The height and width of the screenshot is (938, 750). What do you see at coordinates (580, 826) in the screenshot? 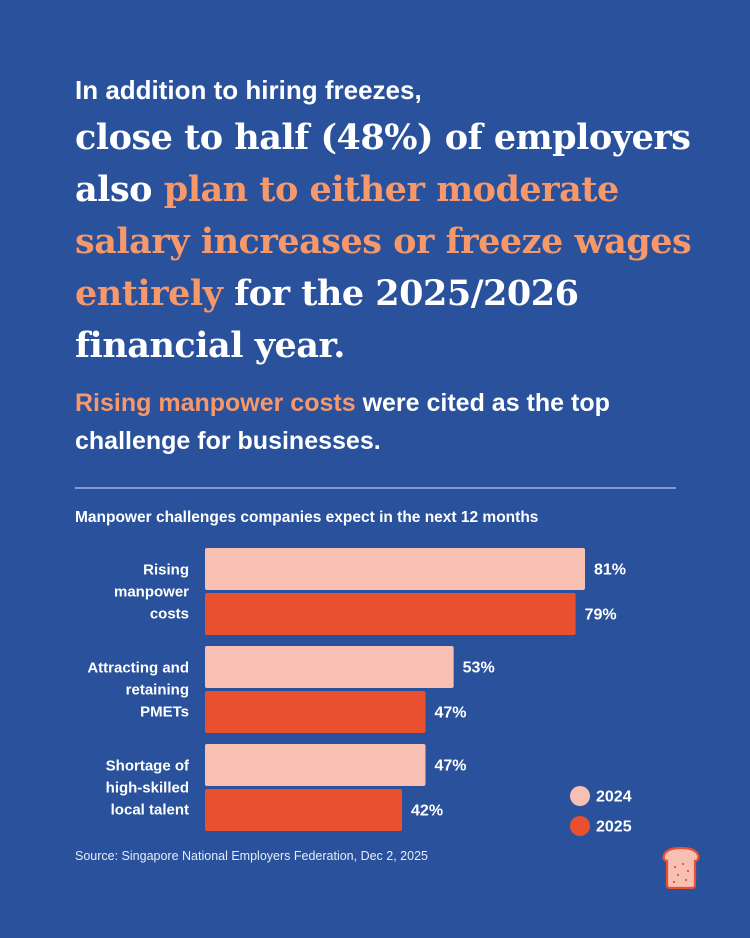
I see `legend-swatch-2025` at bounding box center [580, 826].